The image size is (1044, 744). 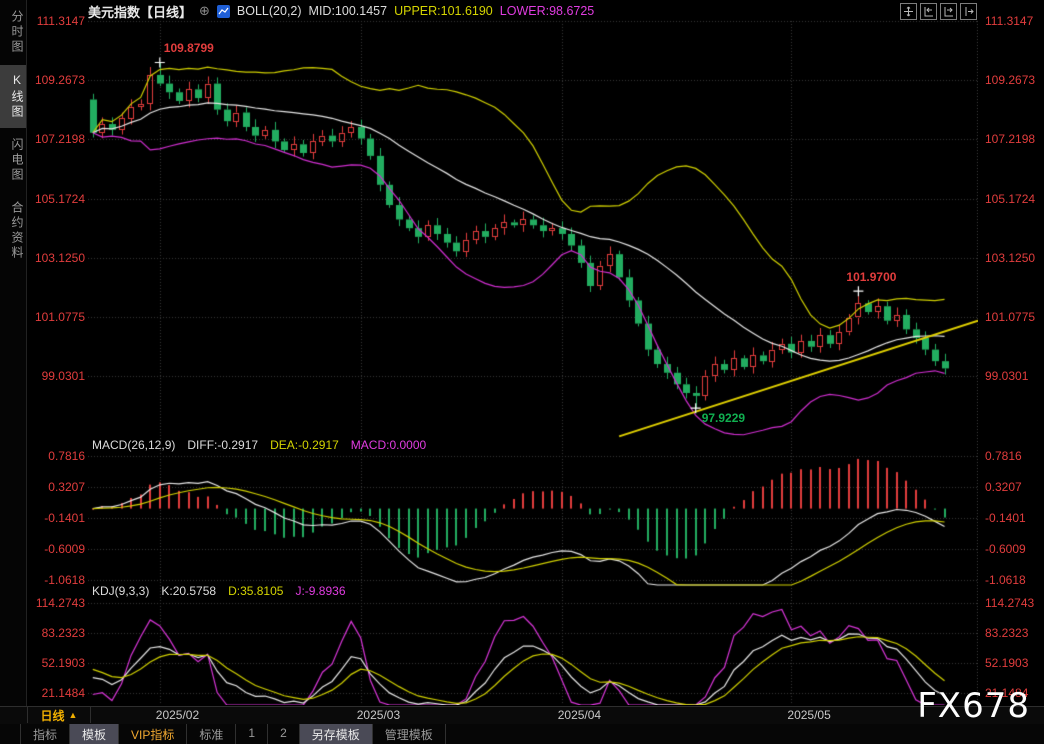 I want to click on y-axis-tick-right: 52.1903, so click(x=1007, y=663).